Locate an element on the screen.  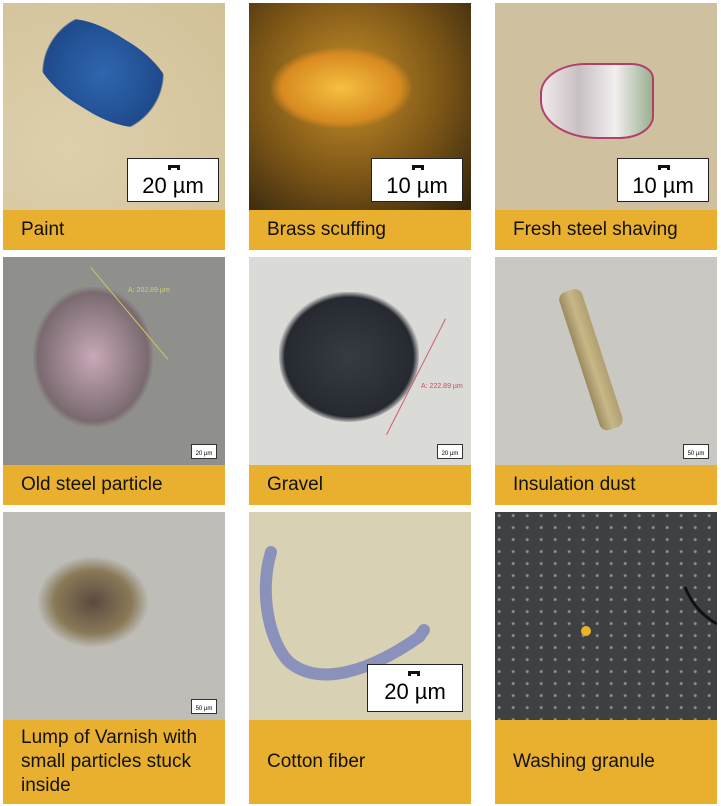
micrograph-gravel: A: 222.89 µm 20 µm is located at coordinates (360, 361).